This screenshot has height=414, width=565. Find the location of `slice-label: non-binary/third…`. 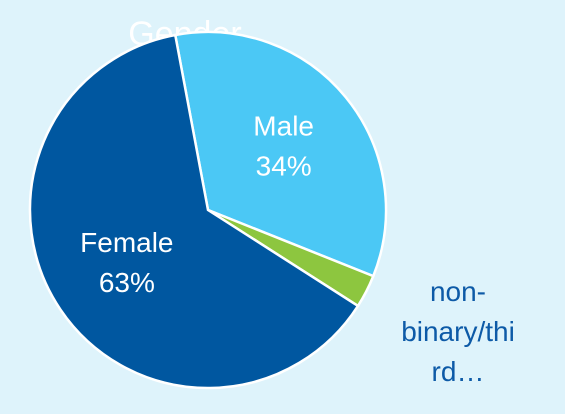

slice-label: non-binary/third… is located at coordinates (458, 331).